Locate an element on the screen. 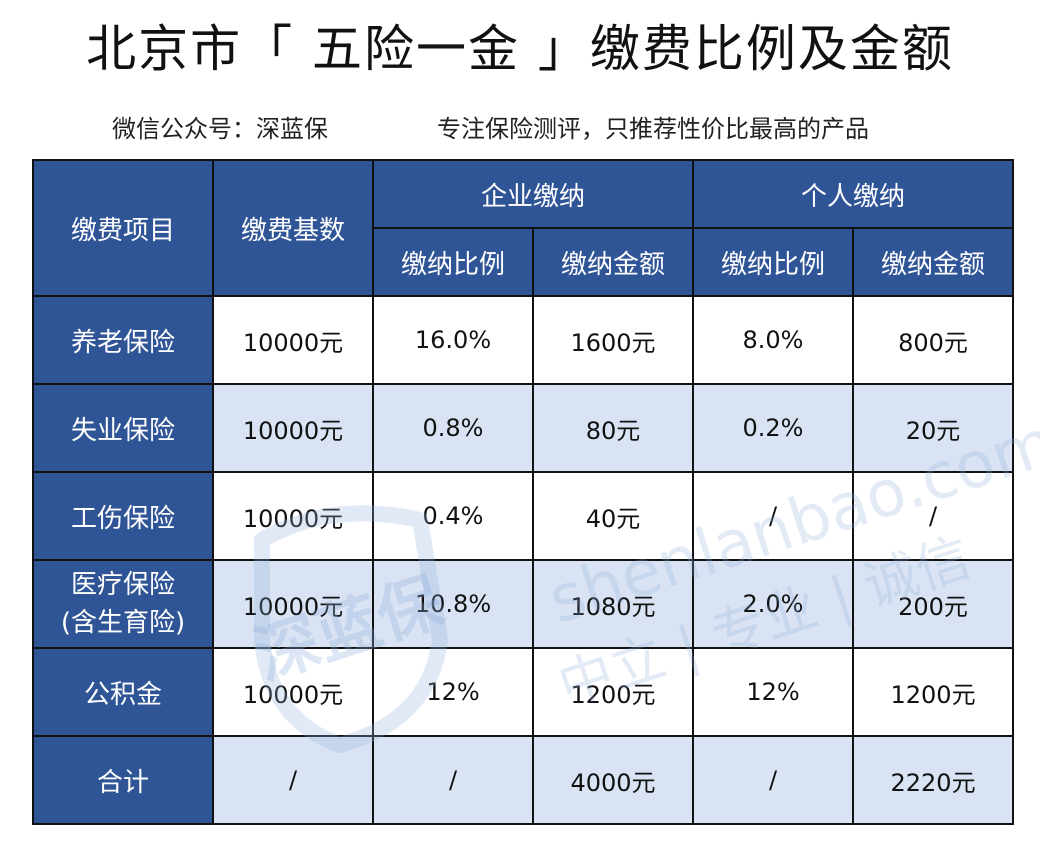 This screenshot has width=1040, height=842. cell-company-ratio: 16.0% is located at coordinates (453, 340).